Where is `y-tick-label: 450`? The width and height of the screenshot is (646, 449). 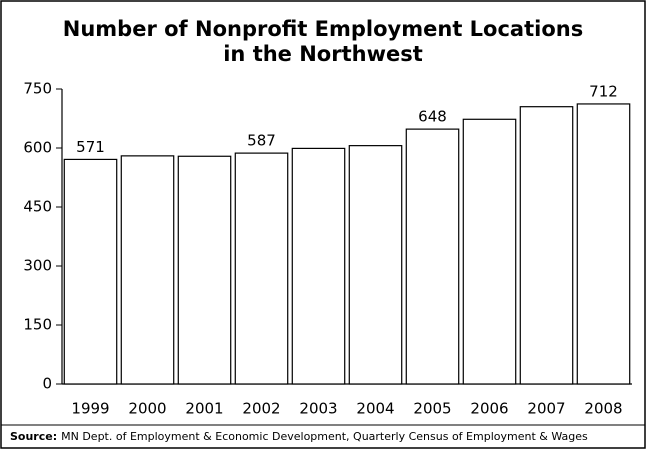
y-tick-label: 450 is located at coordinates (37, 207).